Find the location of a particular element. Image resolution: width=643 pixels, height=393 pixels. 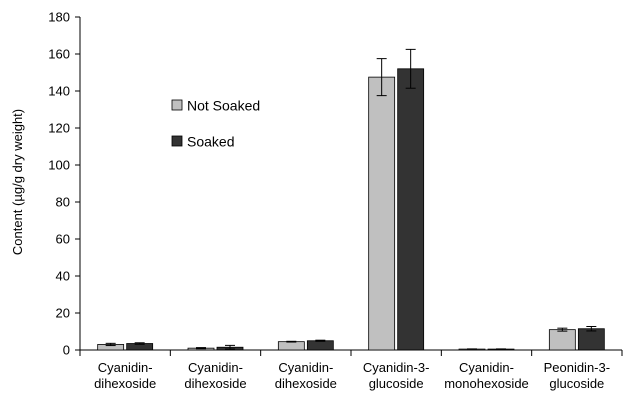

y-axis-label: Content (µg/g dry weight) is located at coordinates (17, 182).